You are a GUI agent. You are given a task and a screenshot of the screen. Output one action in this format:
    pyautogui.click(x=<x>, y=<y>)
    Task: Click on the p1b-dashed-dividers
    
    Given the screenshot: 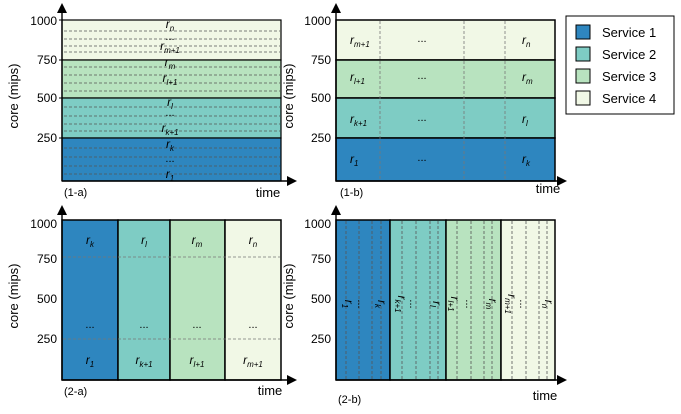 What is the action you would take?
    pyautogui.click(x=442, y=101)
    